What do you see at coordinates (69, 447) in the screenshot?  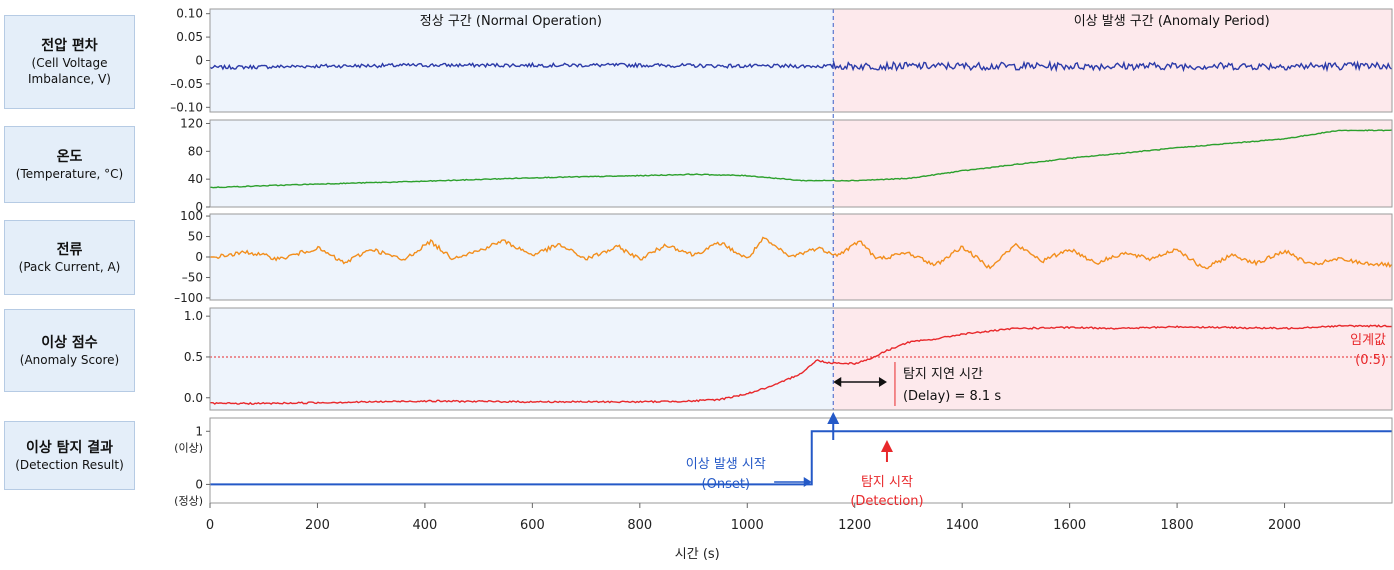 I see `panel-label-kr: 이상 탐지 결과` at bounding box center [69, 447].